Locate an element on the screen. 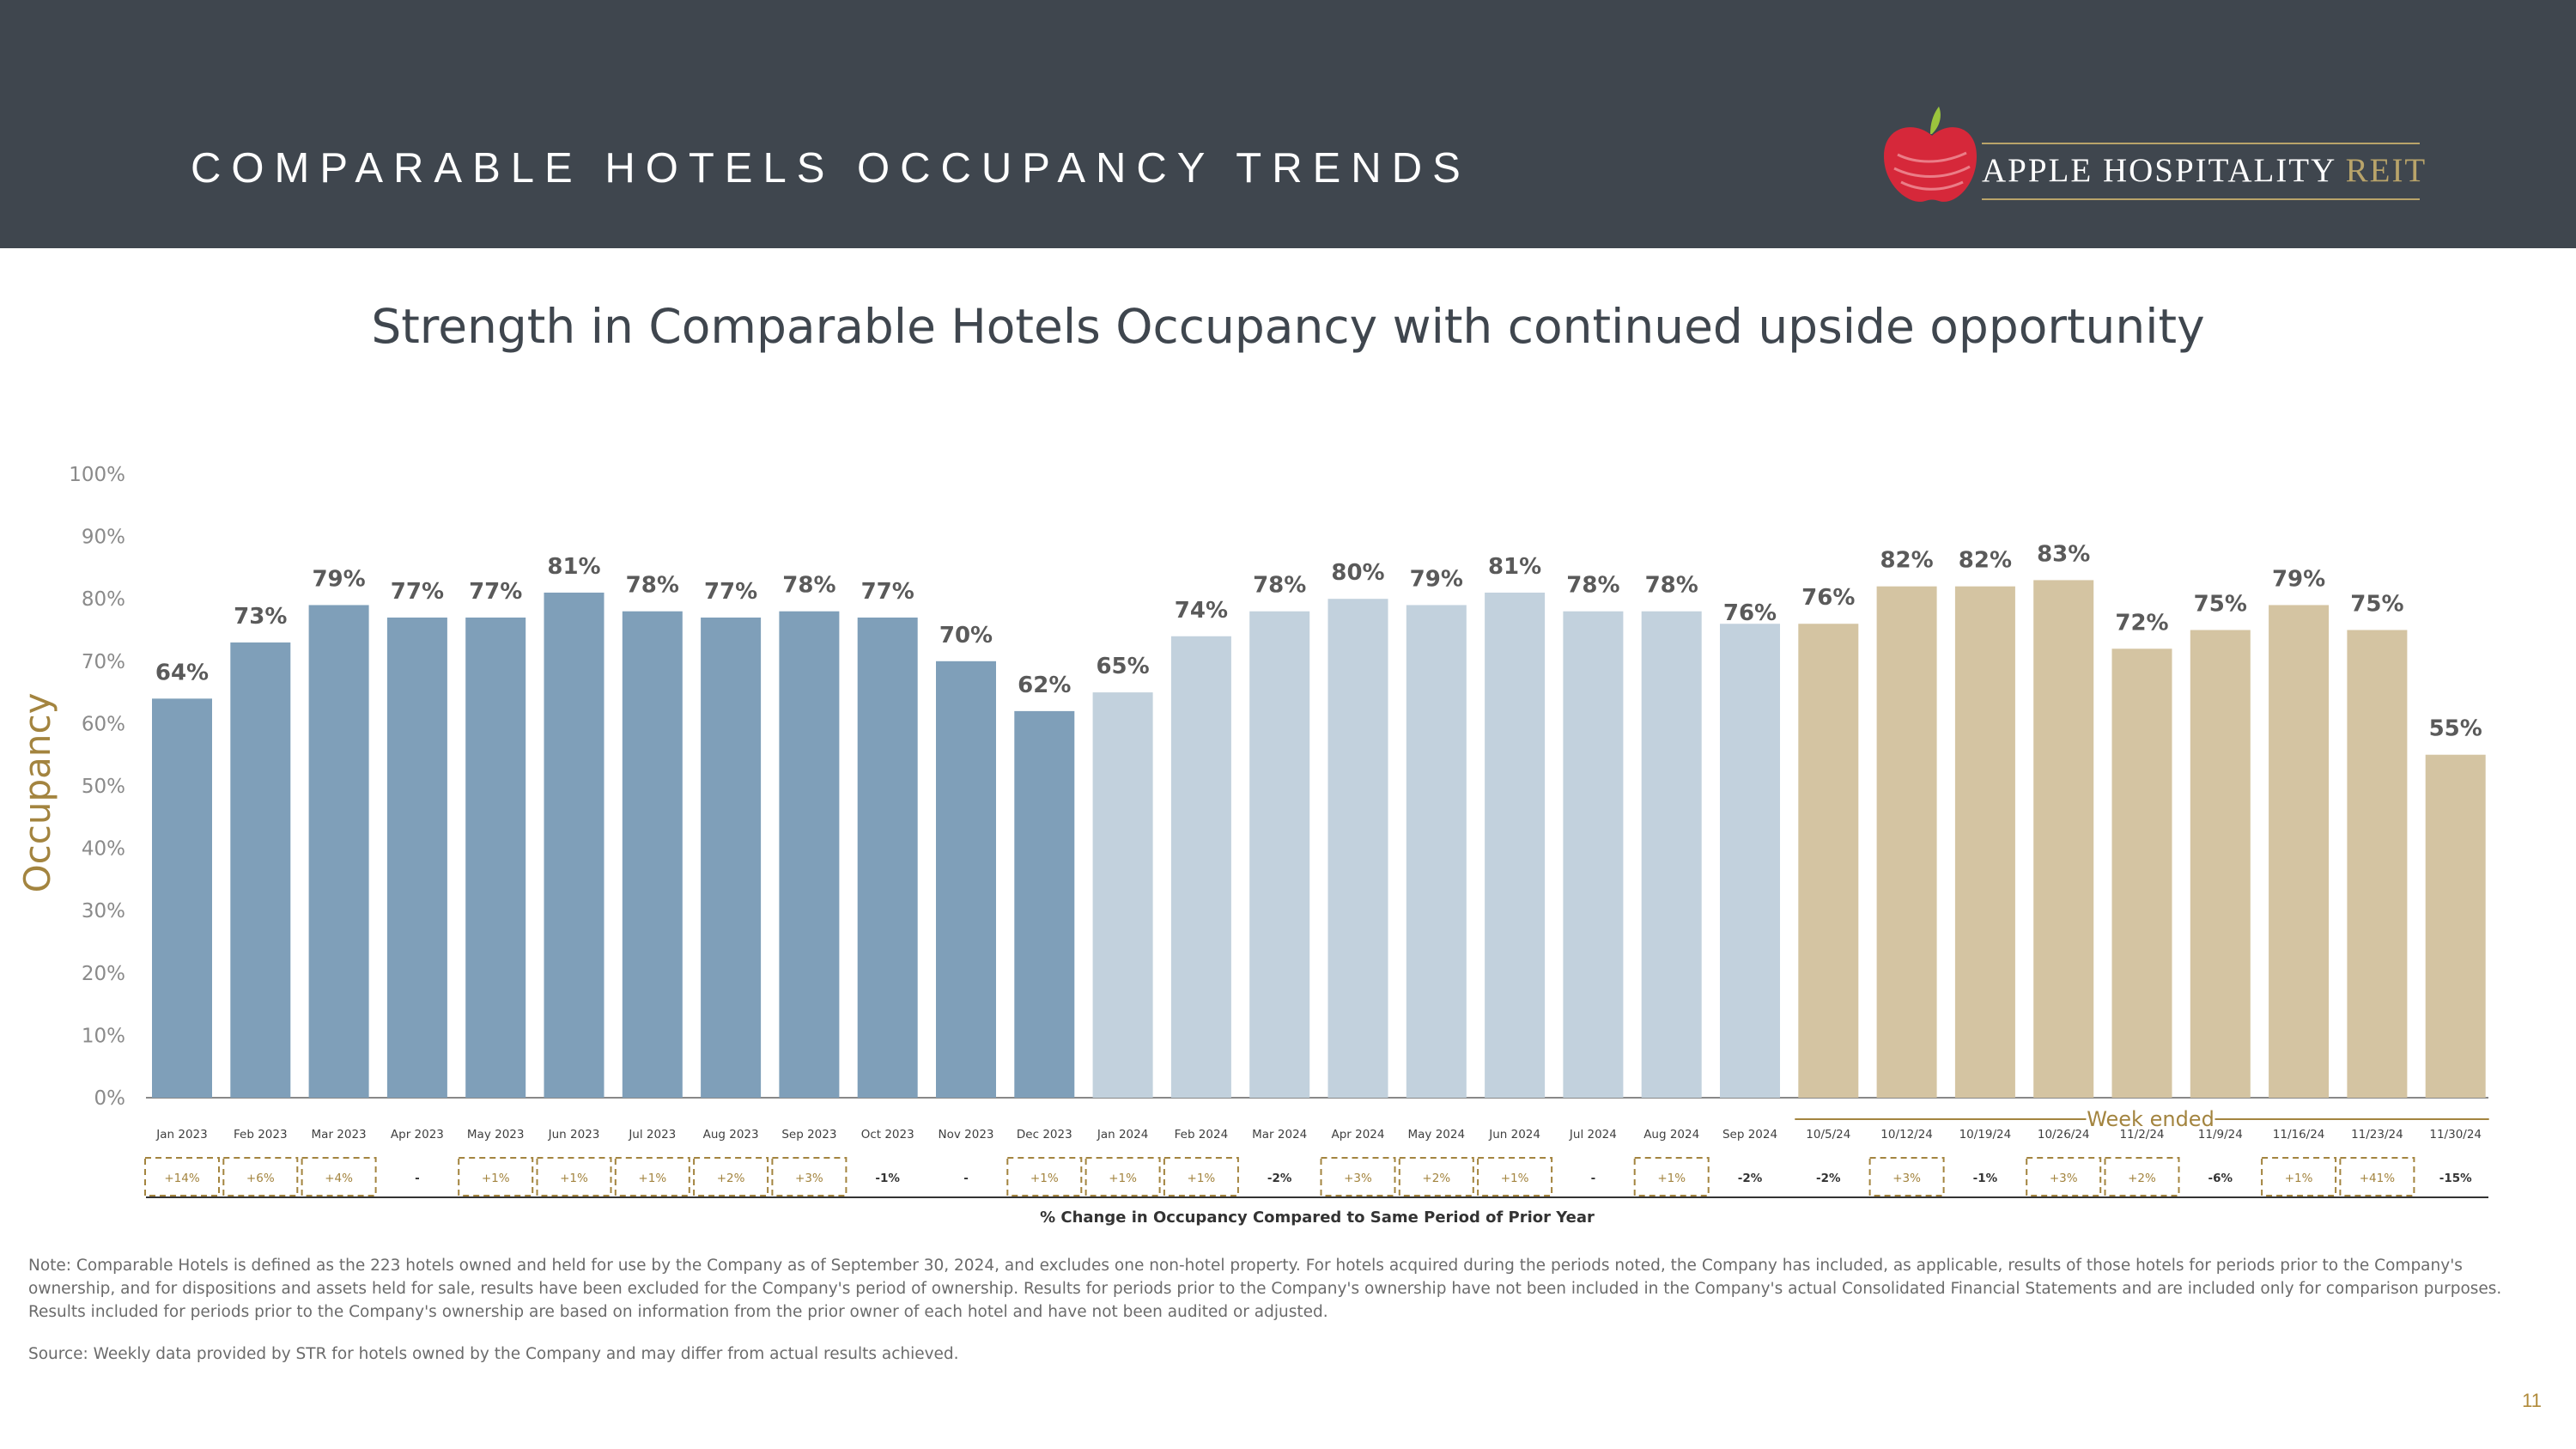 The height and width of the screenshot is (1449, 2576). x-tick-label: 11/2/24 is located at coordinates (2141, 1135).